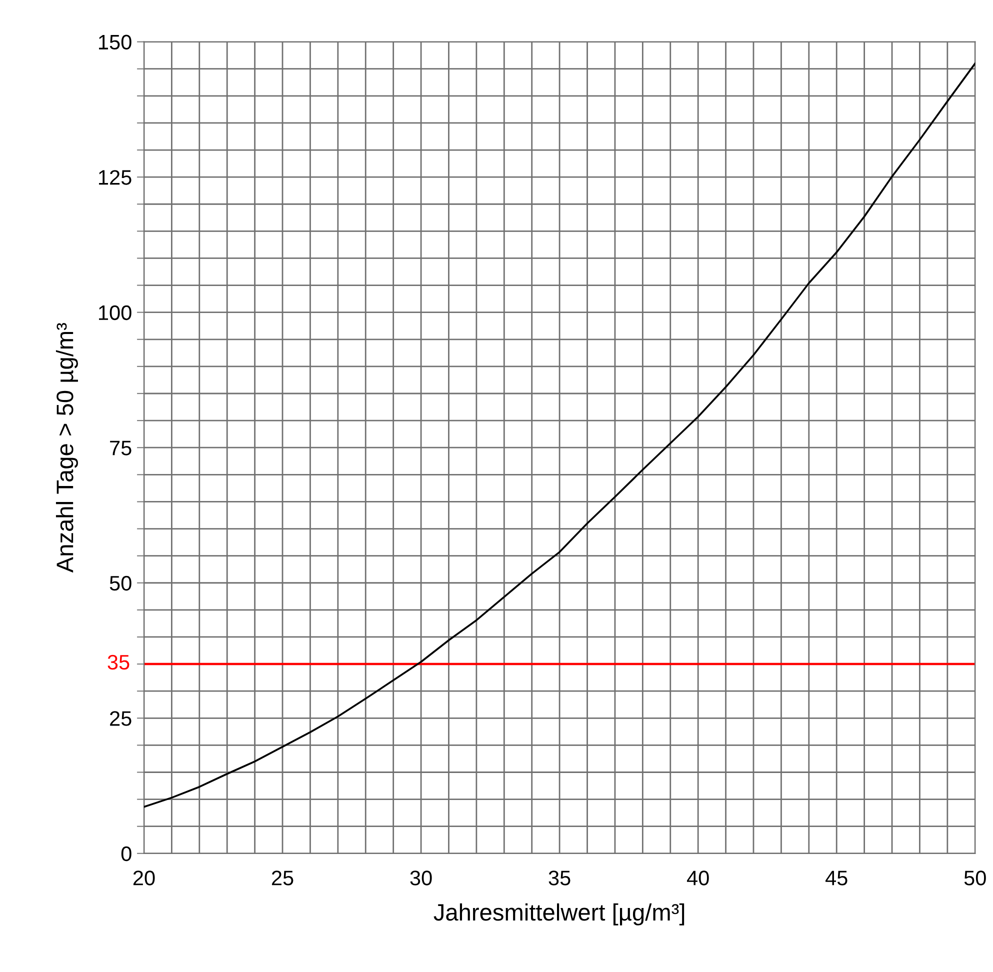 Image resolution: width=993 pixels, height=972 pixels. Describe the element at coordinates (283, 878) in the screenshot. I see `x-tick-label: 25` at that location.